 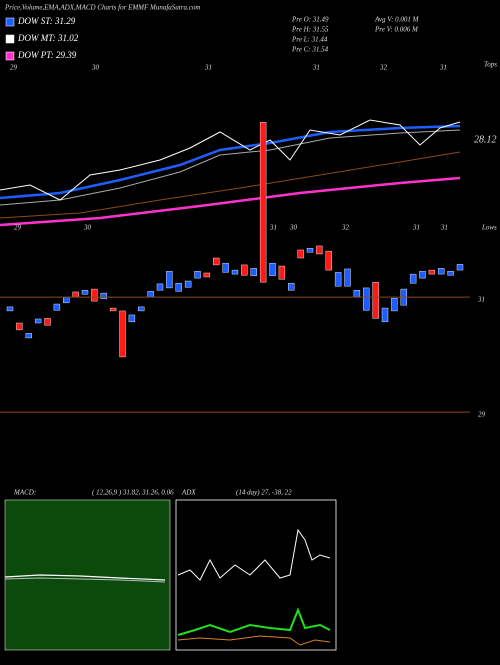 I want to click on minus-di-line, so click(x=254, y=640).